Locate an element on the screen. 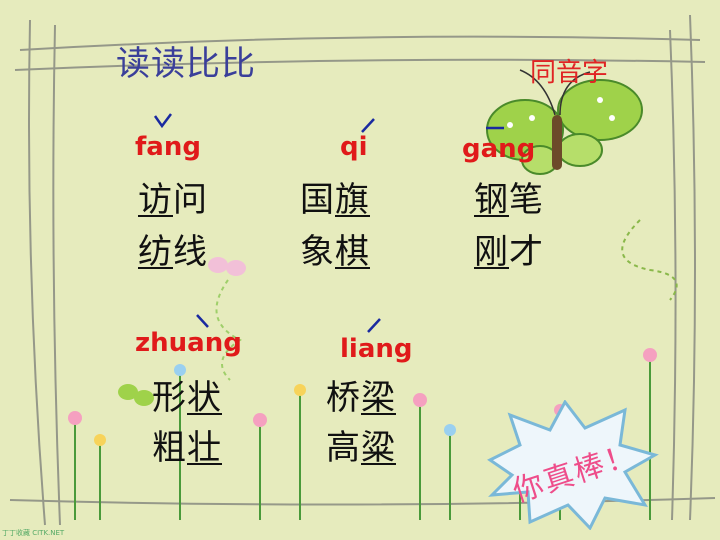 The height and width of the screenshot is (540, 720). char: 国 is located at coordinates (317, 200).